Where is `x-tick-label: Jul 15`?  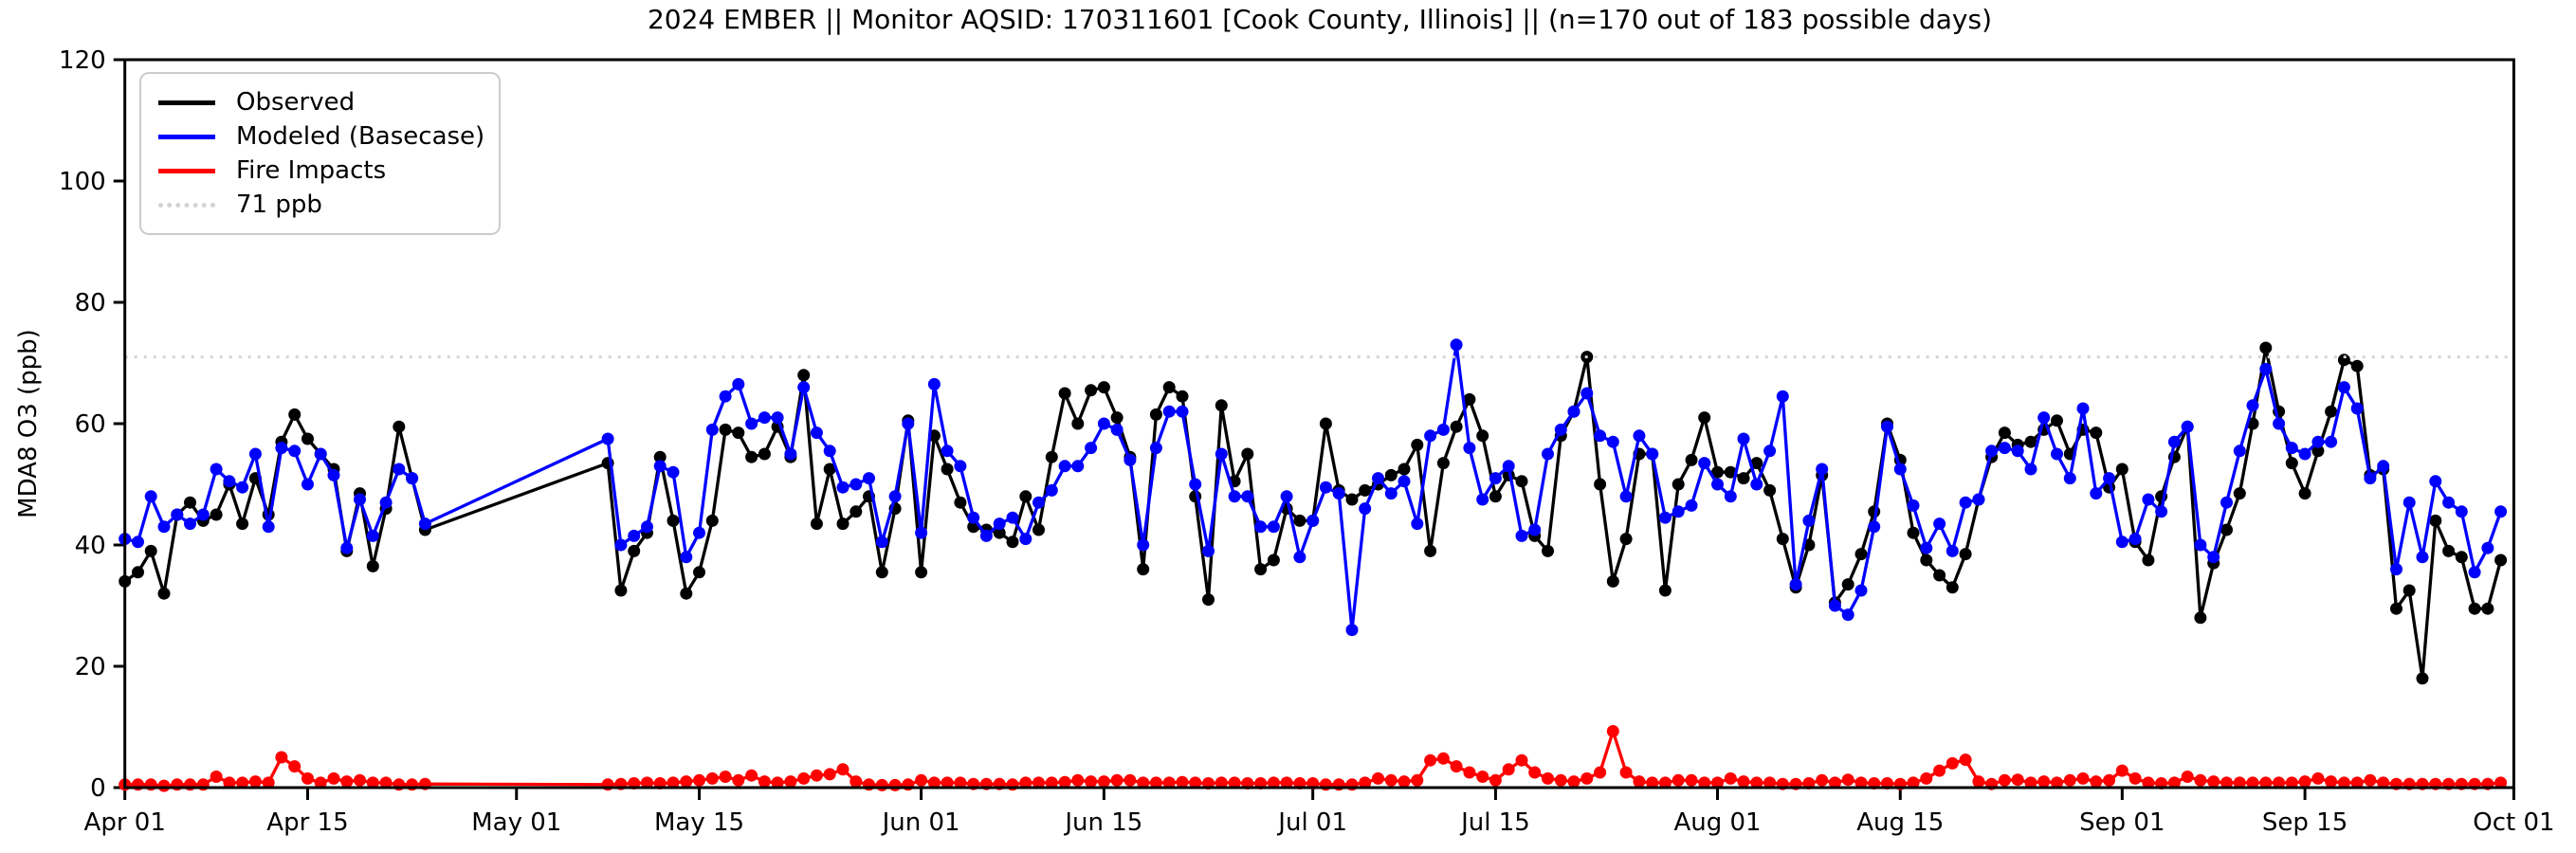 x-tick-label: Jul 15 is located at coordinates (1494, 822).